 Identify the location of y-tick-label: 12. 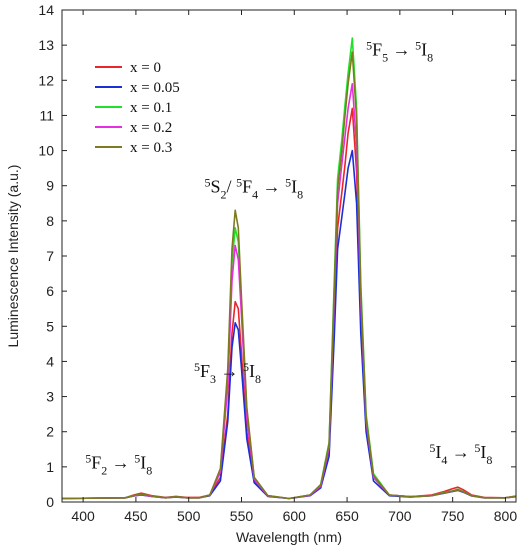
(46, 80).